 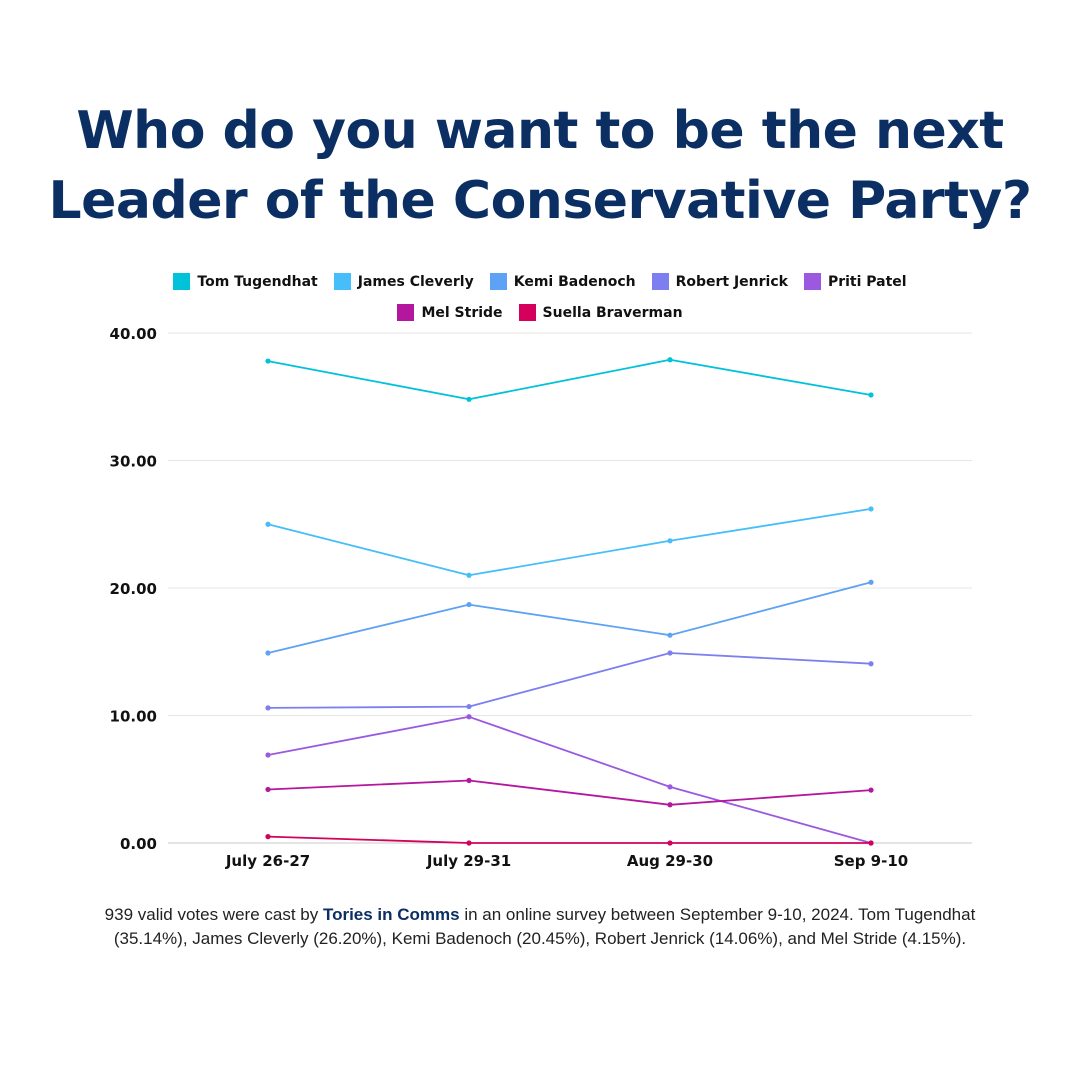 I want to click on legend-item: Mel Stride, so click(x=450, y=312).